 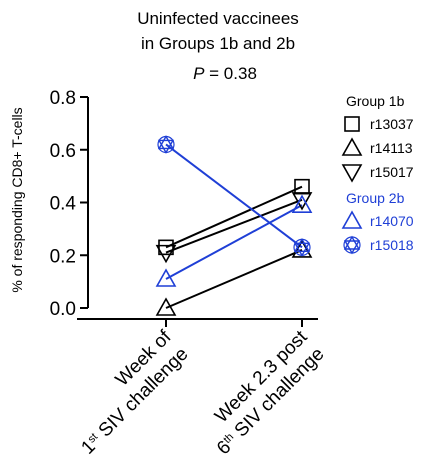 What do you see at coordinates (63, 256) in the screenshot?
I see `y-tick-label: 0.2` at bounding box center [63, 256].